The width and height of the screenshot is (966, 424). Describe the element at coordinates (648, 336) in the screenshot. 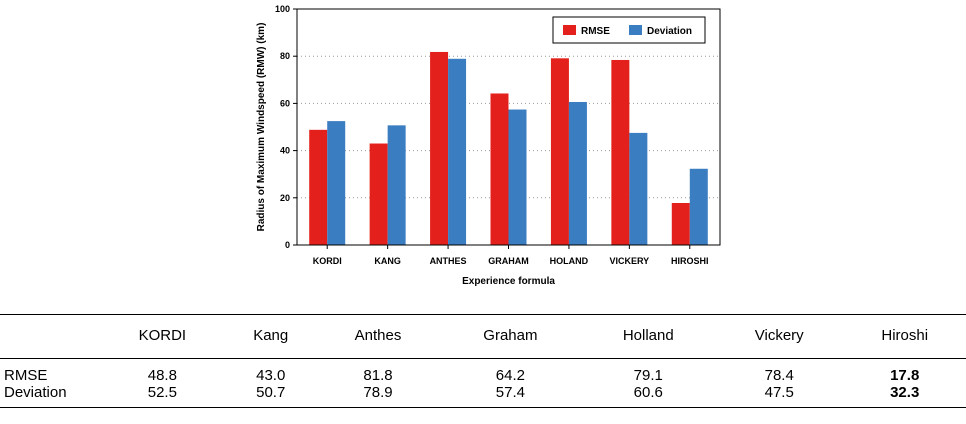

I see `column-header: Holland` at that location.